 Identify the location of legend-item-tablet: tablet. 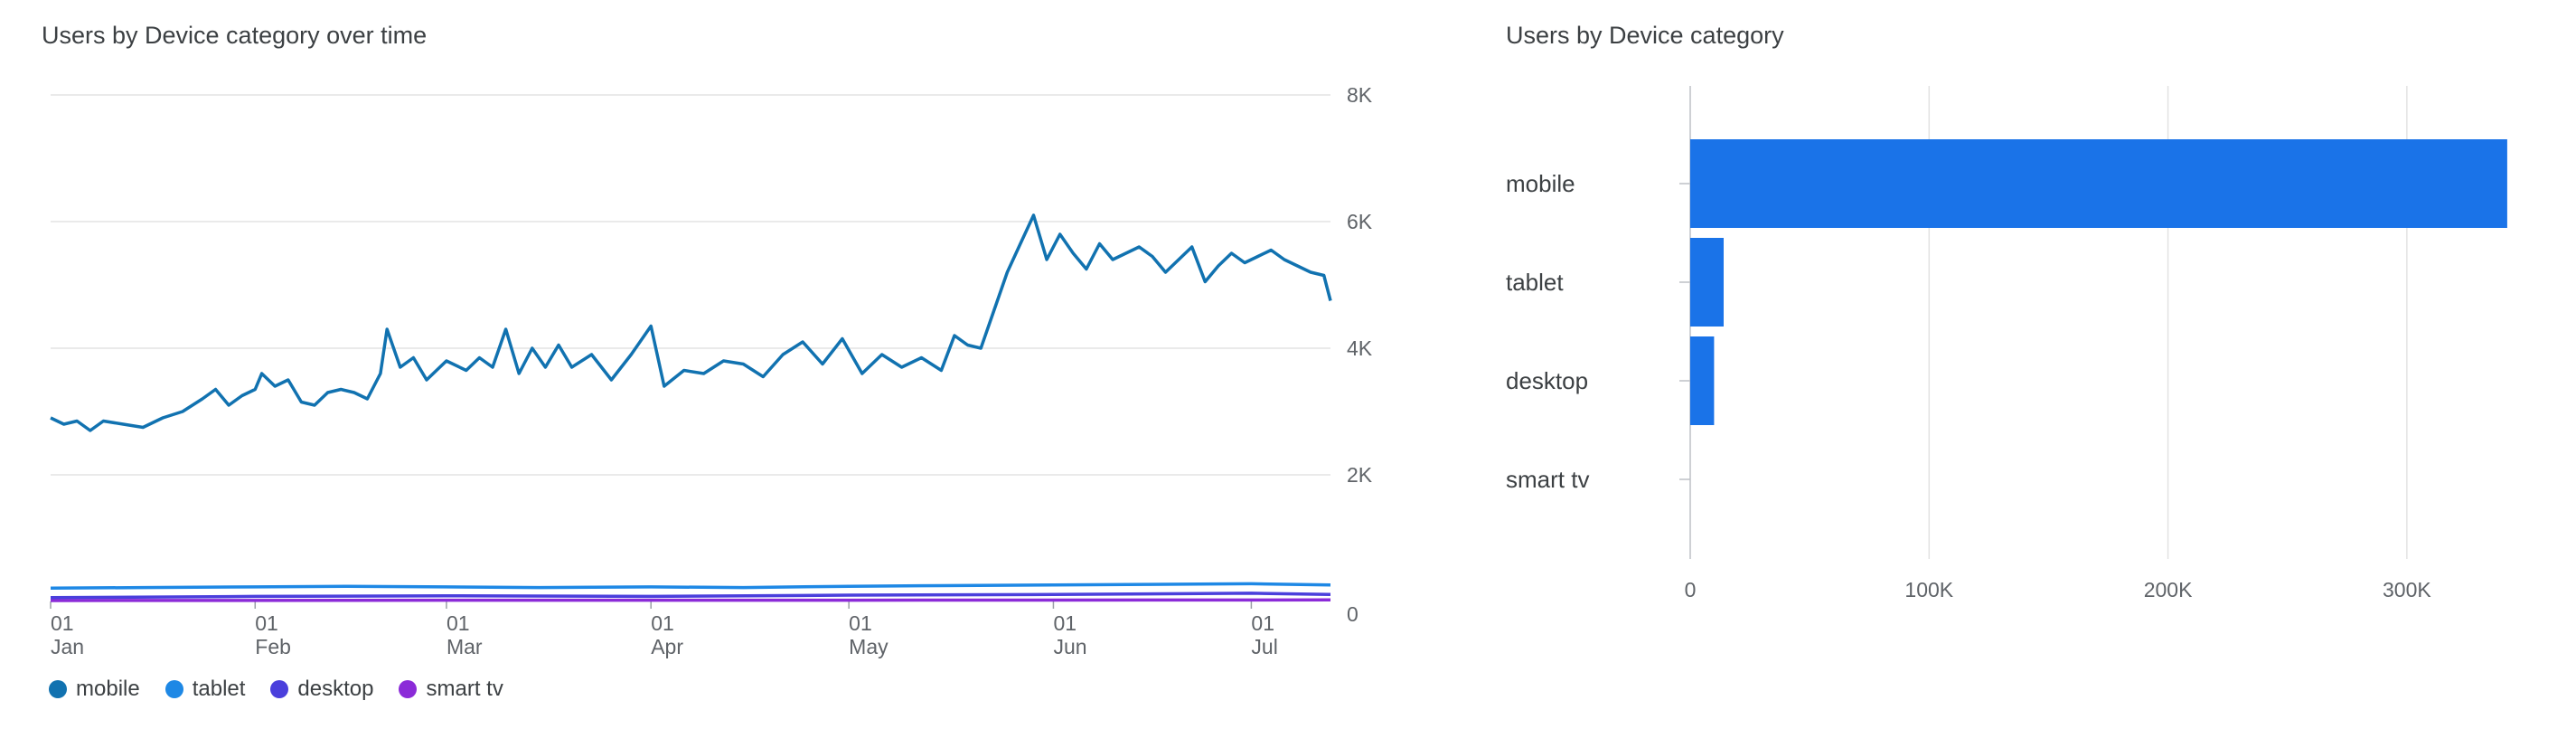
(205, 689).